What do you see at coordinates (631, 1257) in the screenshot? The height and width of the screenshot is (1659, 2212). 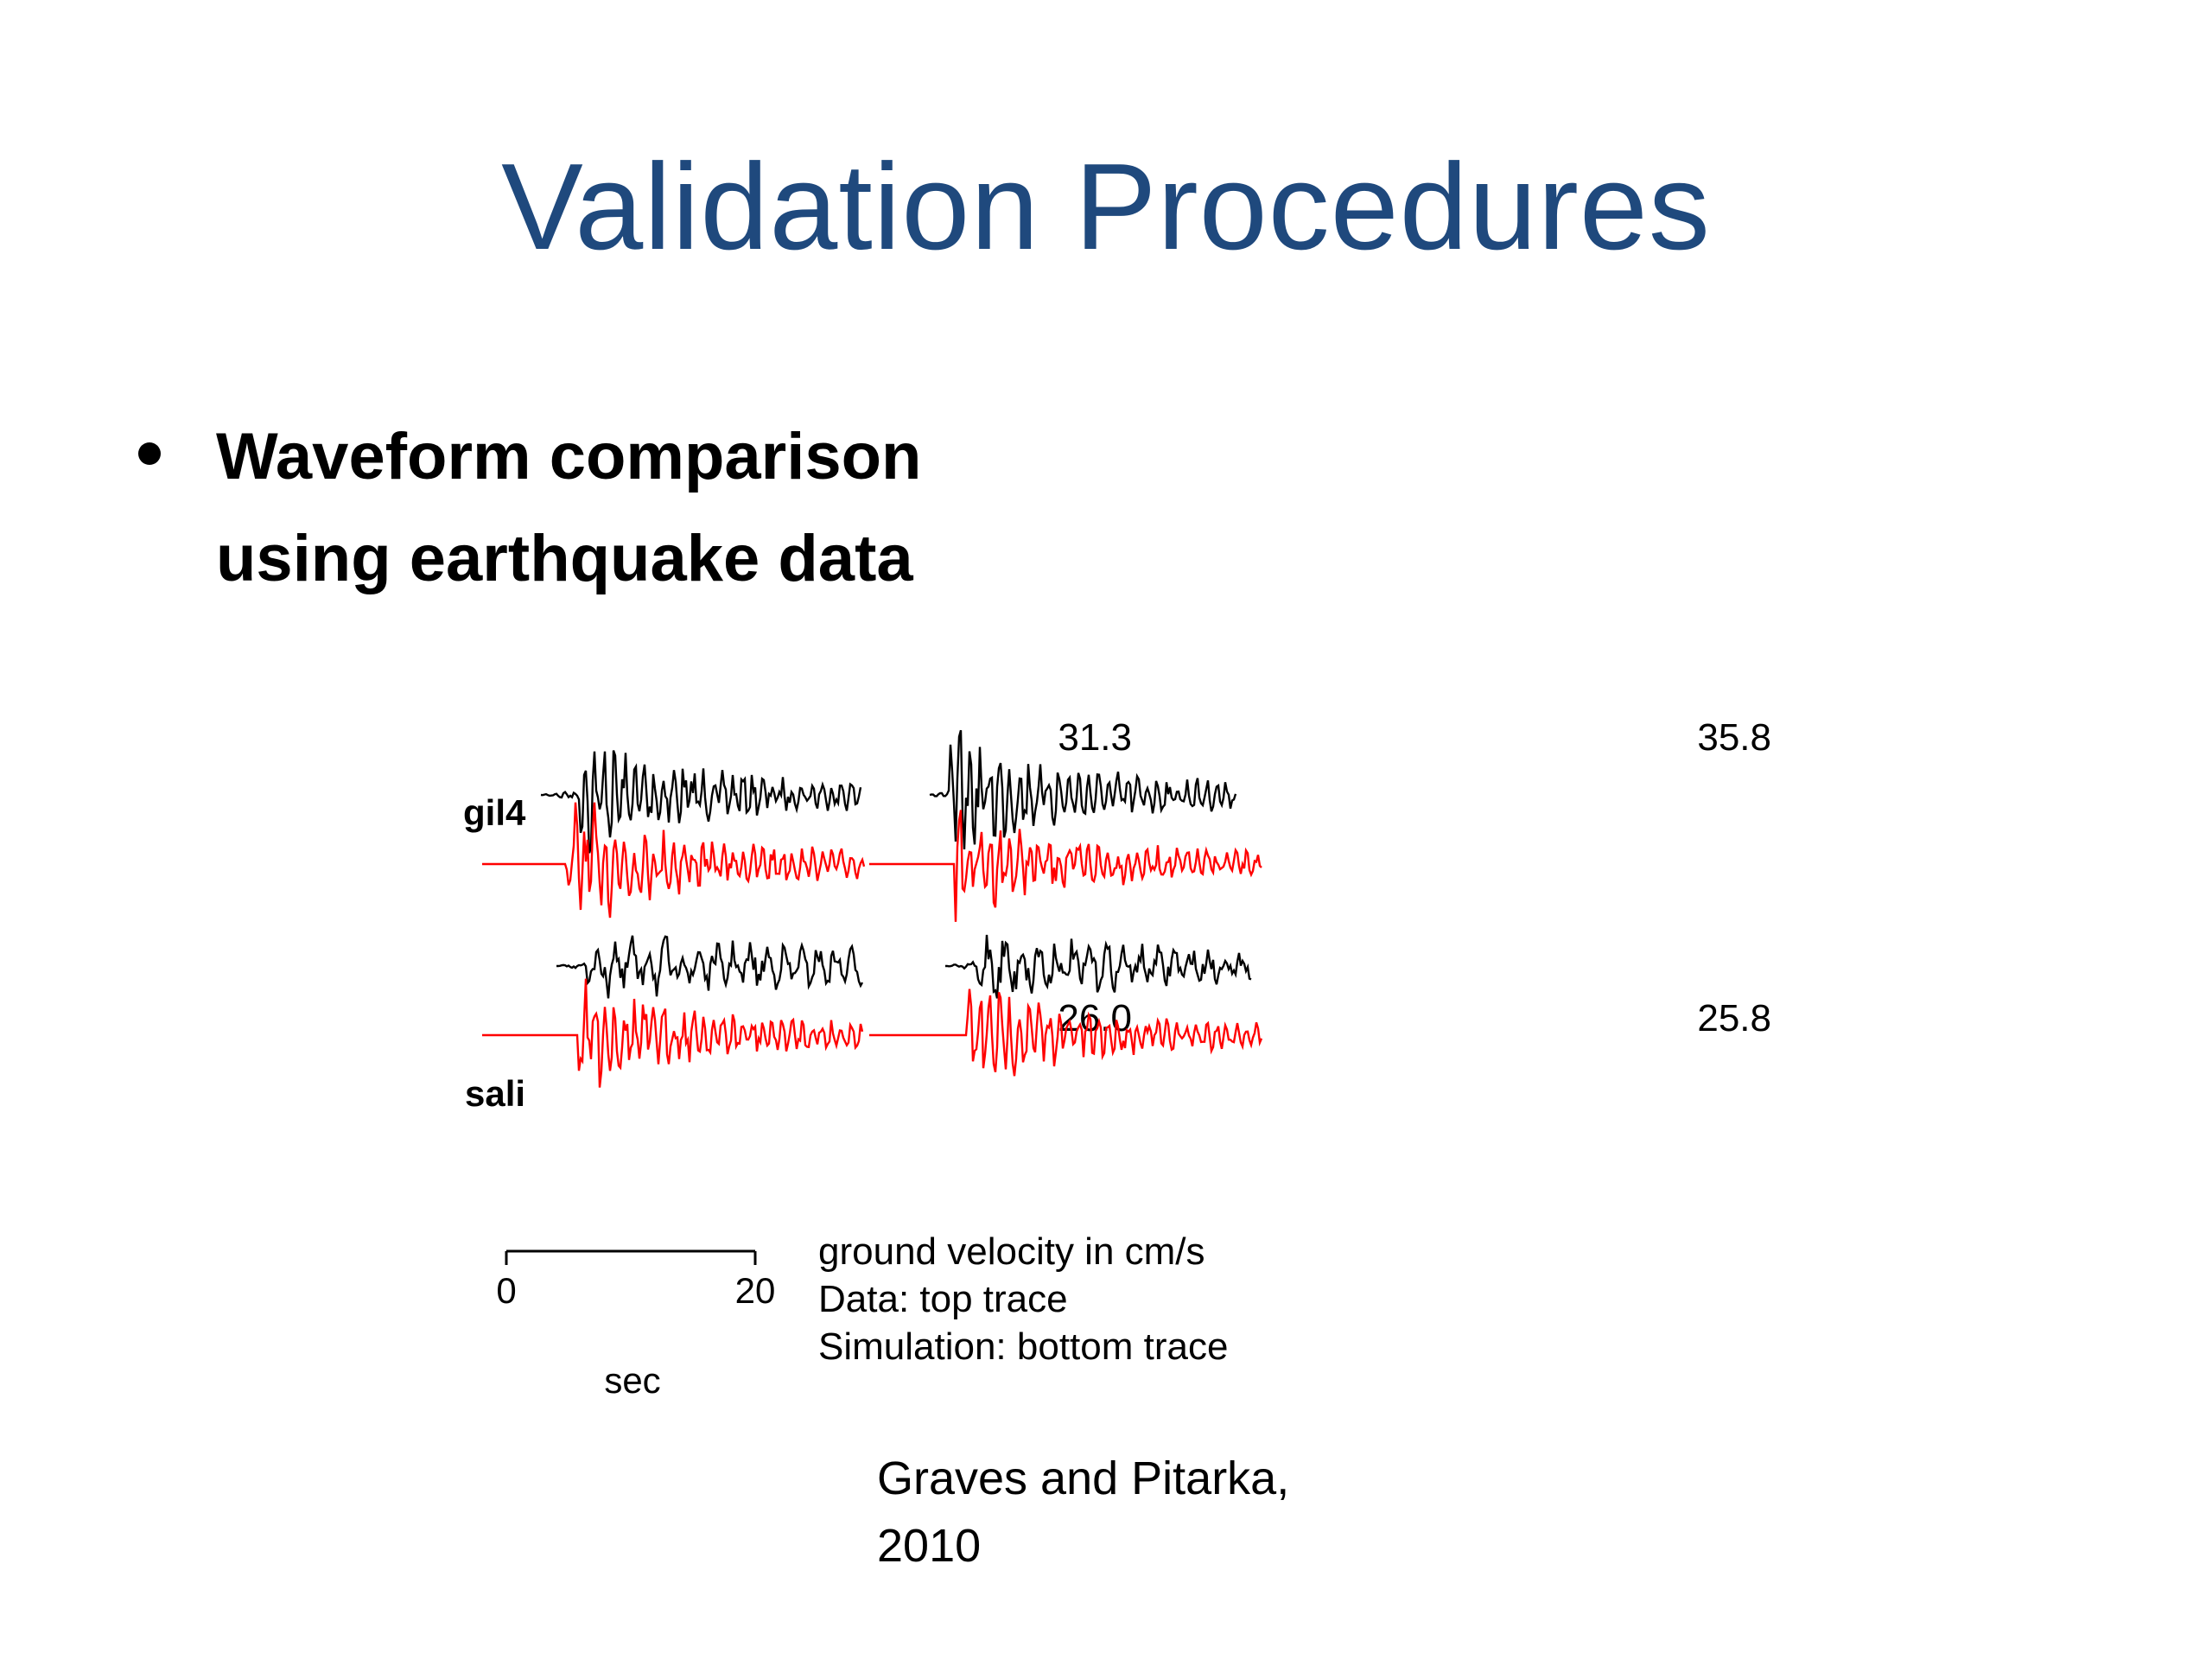 I see `time-scale-bar` at bounding box center [631, 1257].